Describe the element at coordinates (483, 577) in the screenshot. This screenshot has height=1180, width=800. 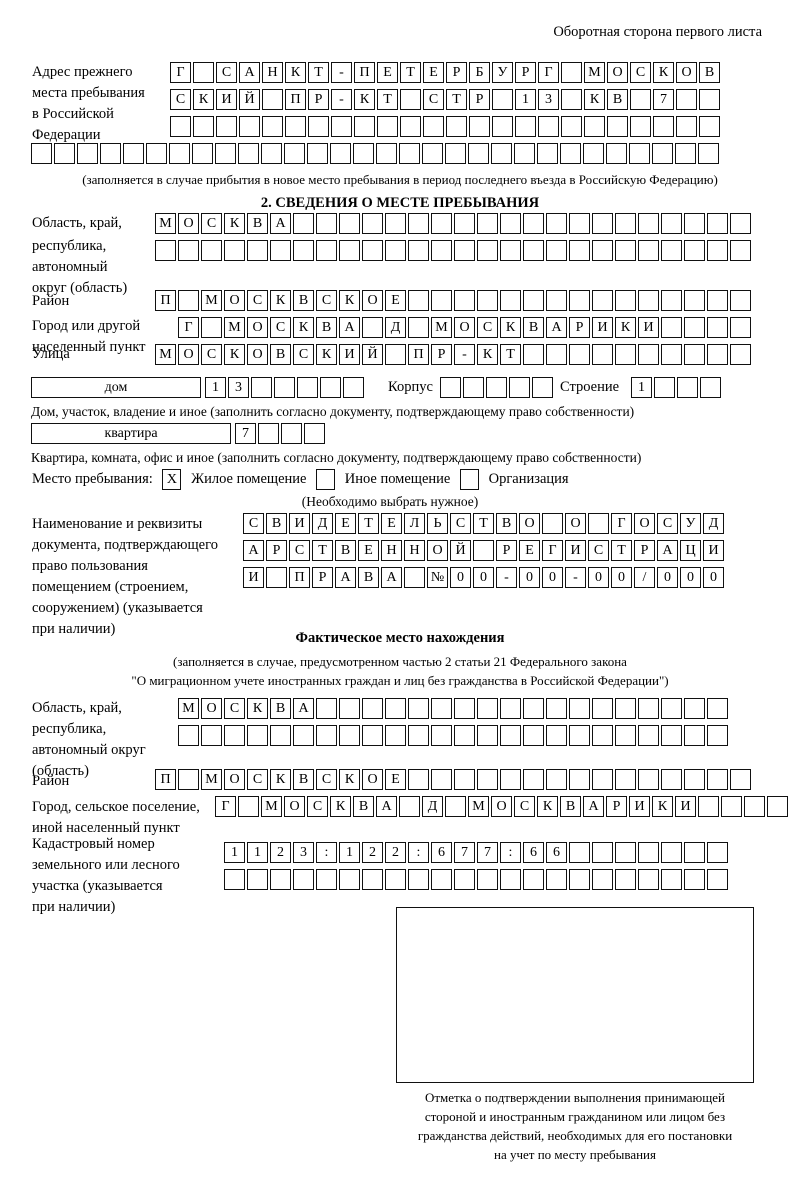
I see `doc-row-3: И П Р А В А № 0 0-0 0-0 0/0 0 0` at that location.